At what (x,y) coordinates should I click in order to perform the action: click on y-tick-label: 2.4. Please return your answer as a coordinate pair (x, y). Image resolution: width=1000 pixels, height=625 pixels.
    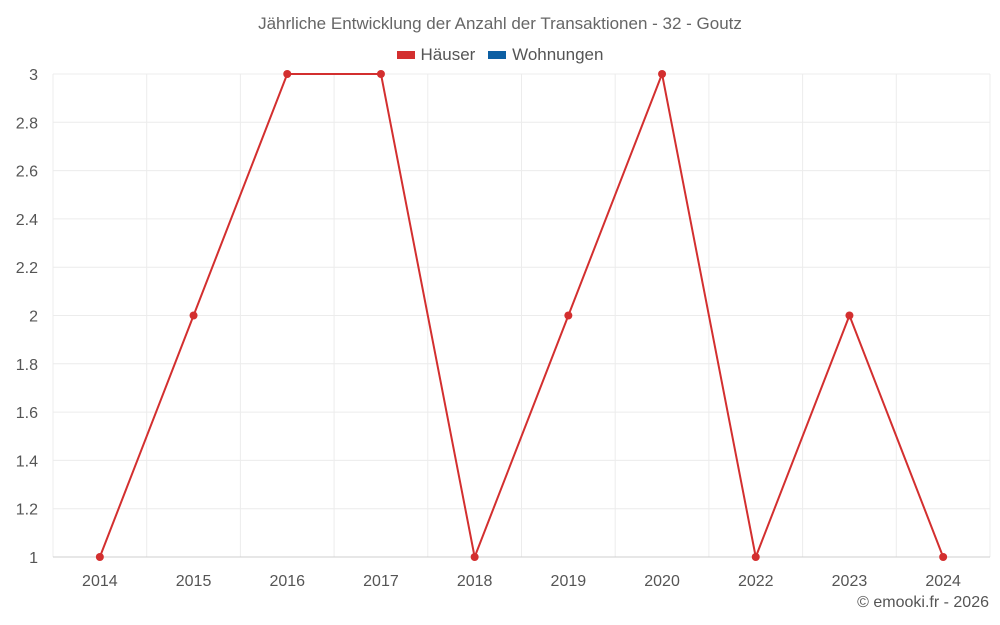
    Looking at the image, I should click on (27, 220).